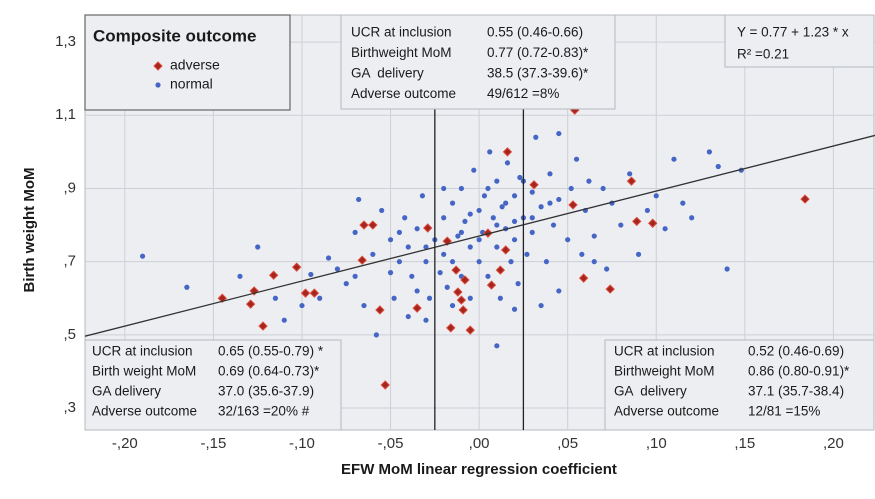 This screenshot has width=875, height=499. Describe the element at coordinates (191, 84) in the screenshot. I see `legend-label: normal` at that location.